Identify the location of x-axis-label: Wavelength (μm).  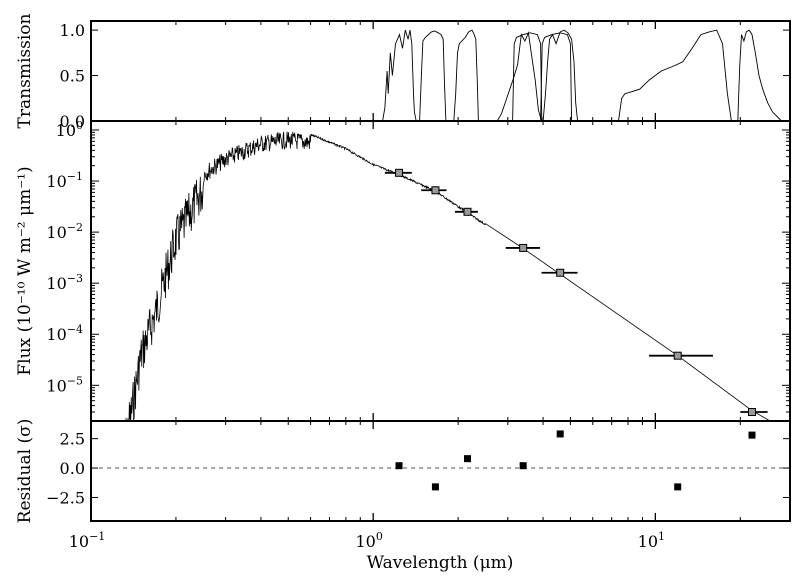
(440, 563).